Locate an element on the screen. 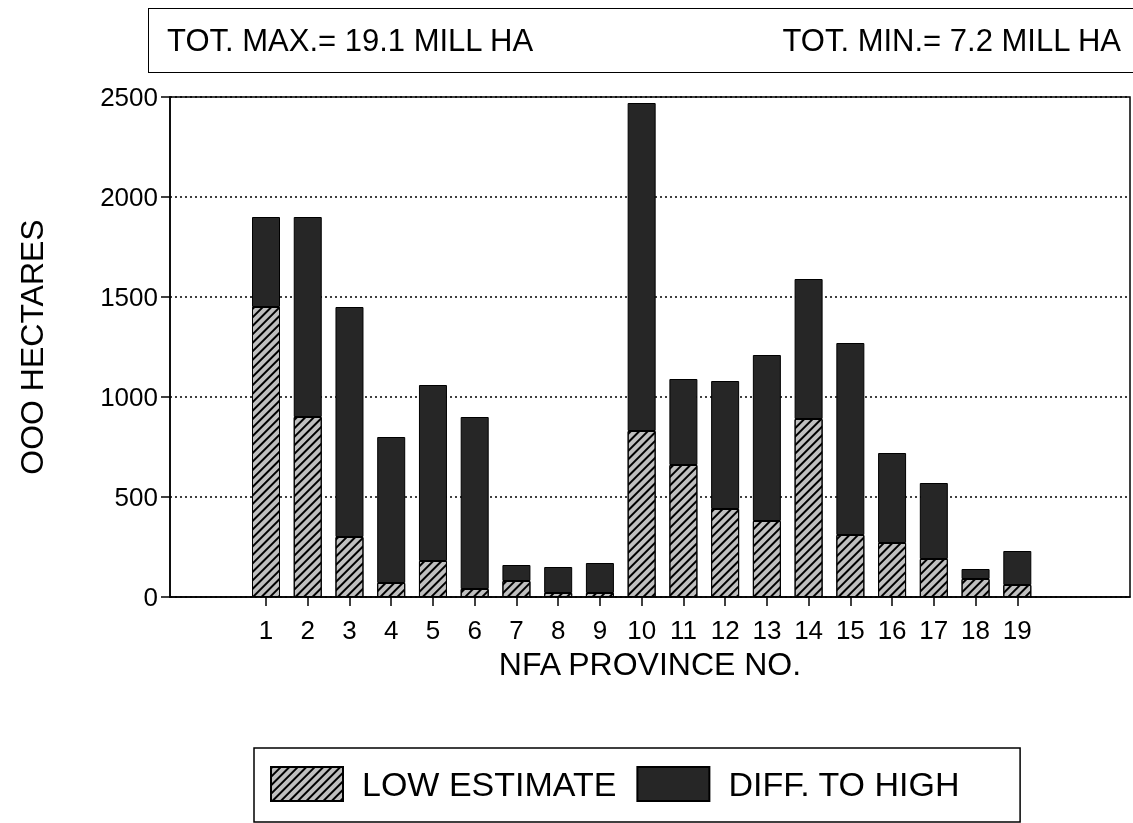 This screenshot has width=1133, height=823. legend-label: LOW ESTIMATE is located at coordinates (489, 784).